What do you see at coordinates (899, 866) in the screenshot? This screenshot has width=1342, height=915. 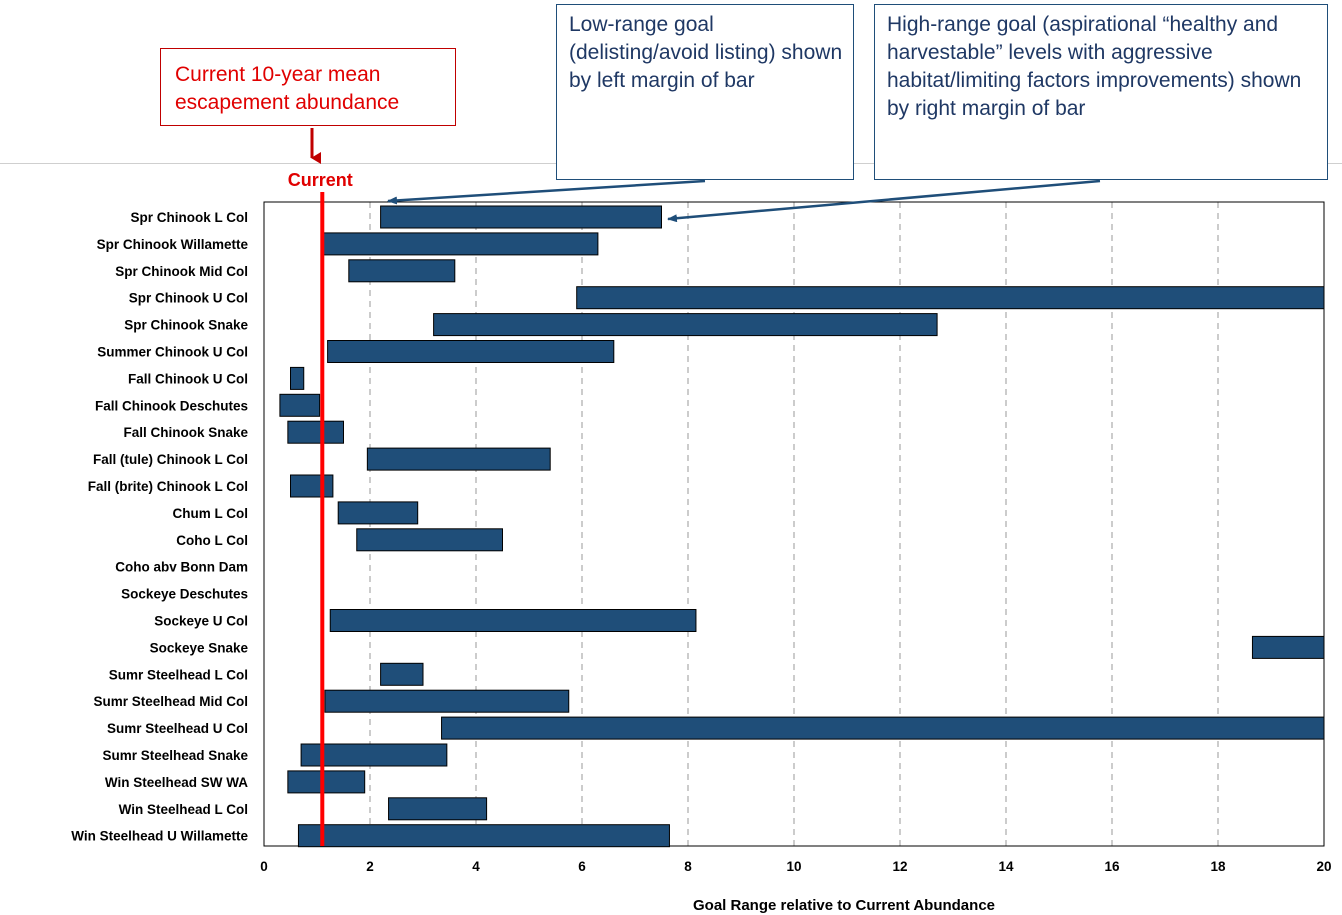 I see `x-tick-label: 12` at bounding box center [899, 866].